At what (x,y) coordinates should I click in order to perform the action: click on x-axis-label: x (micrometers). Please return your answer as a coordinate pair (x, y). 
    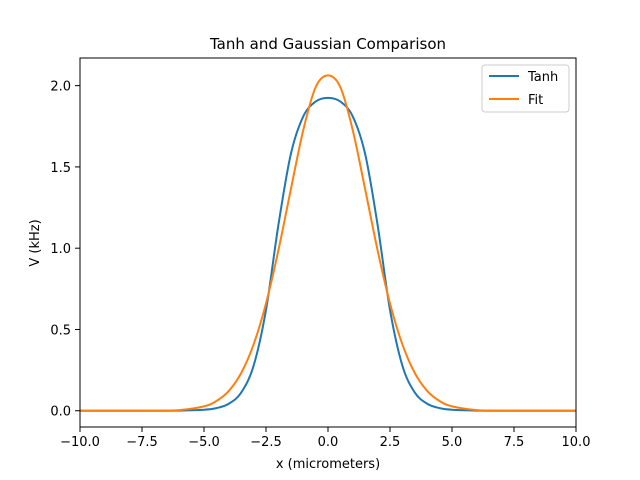
    Looking at the image, I should click on (328, 464).